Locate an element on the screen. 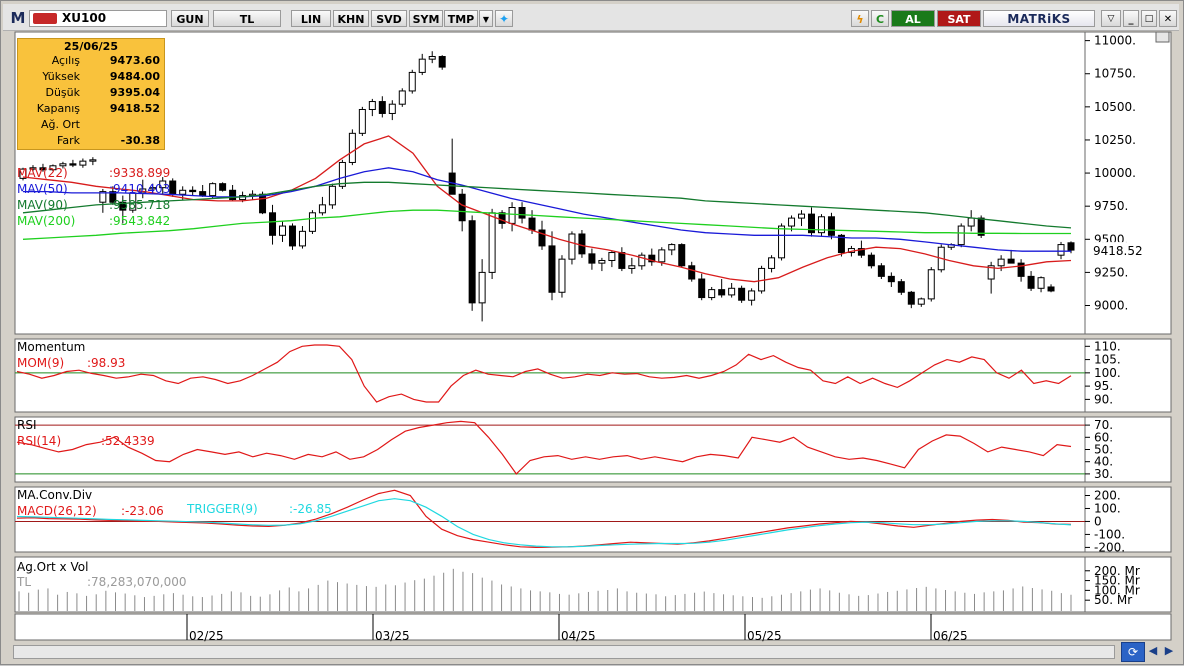 This screenshot has height=666, width=1184. y-tick-label: 50. is located at coordinates (1103, 450).